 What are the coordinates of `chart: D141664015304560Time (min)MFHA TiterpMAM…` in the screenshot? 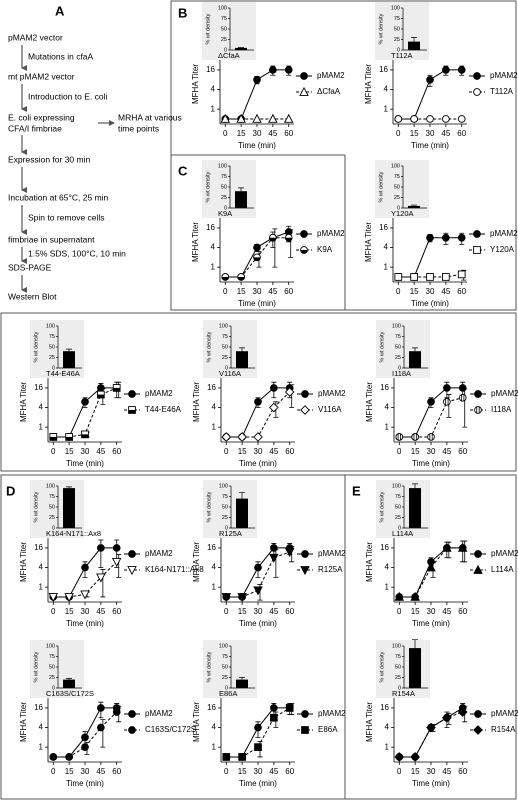 It's located at (105, 554).